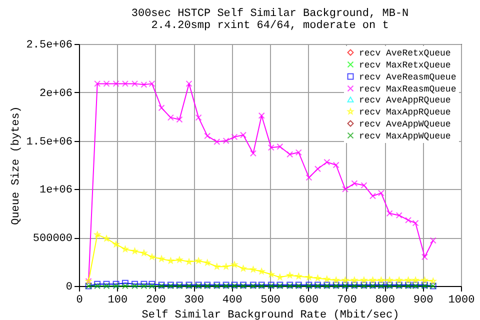  I want to click on x-tick-label: 400, so click(232, 300).